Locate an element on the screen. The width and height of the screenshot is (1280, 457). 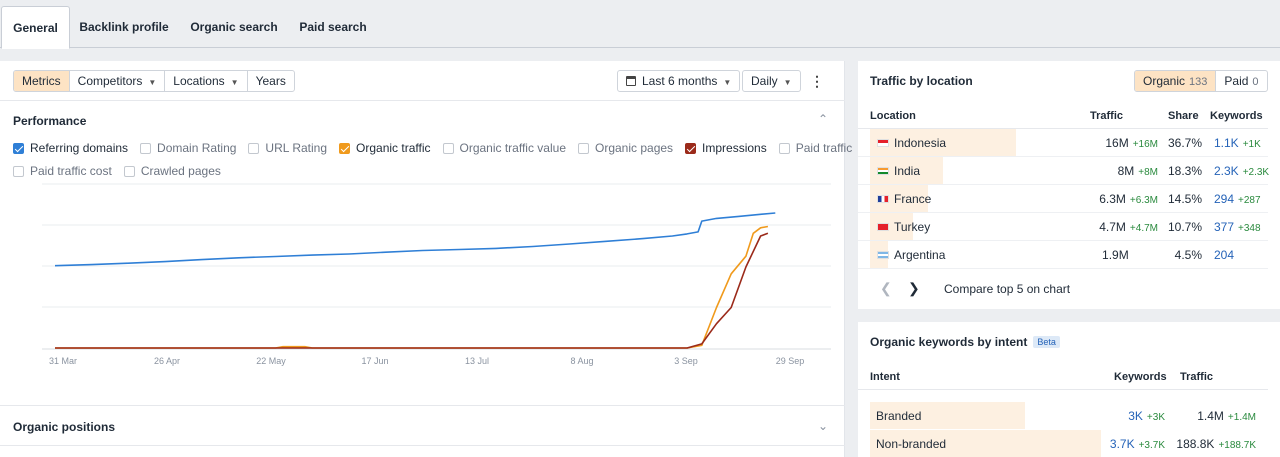
segment-years: Years is located at coordinates (271, 81).